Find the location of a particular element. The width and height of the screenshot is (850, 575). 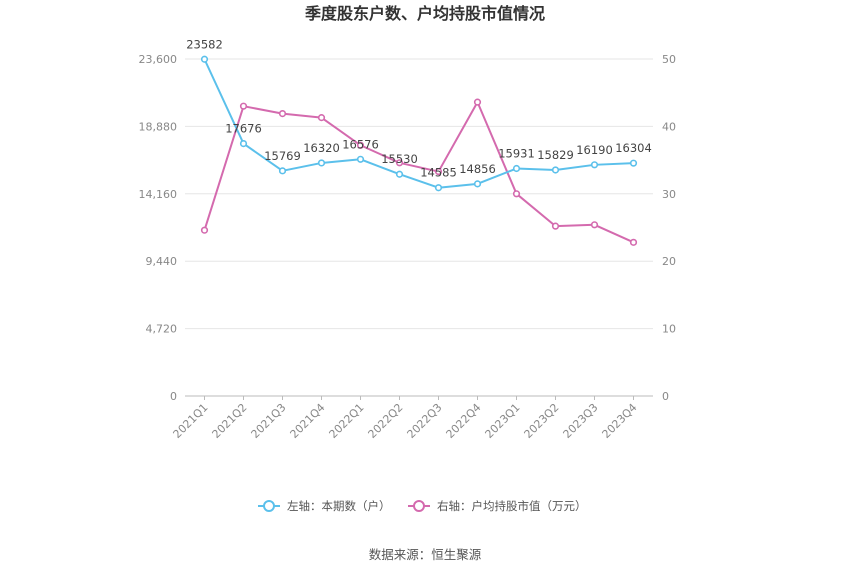

data-source: 数据来源：恒生聚源 is located at coordinates (425, 554).